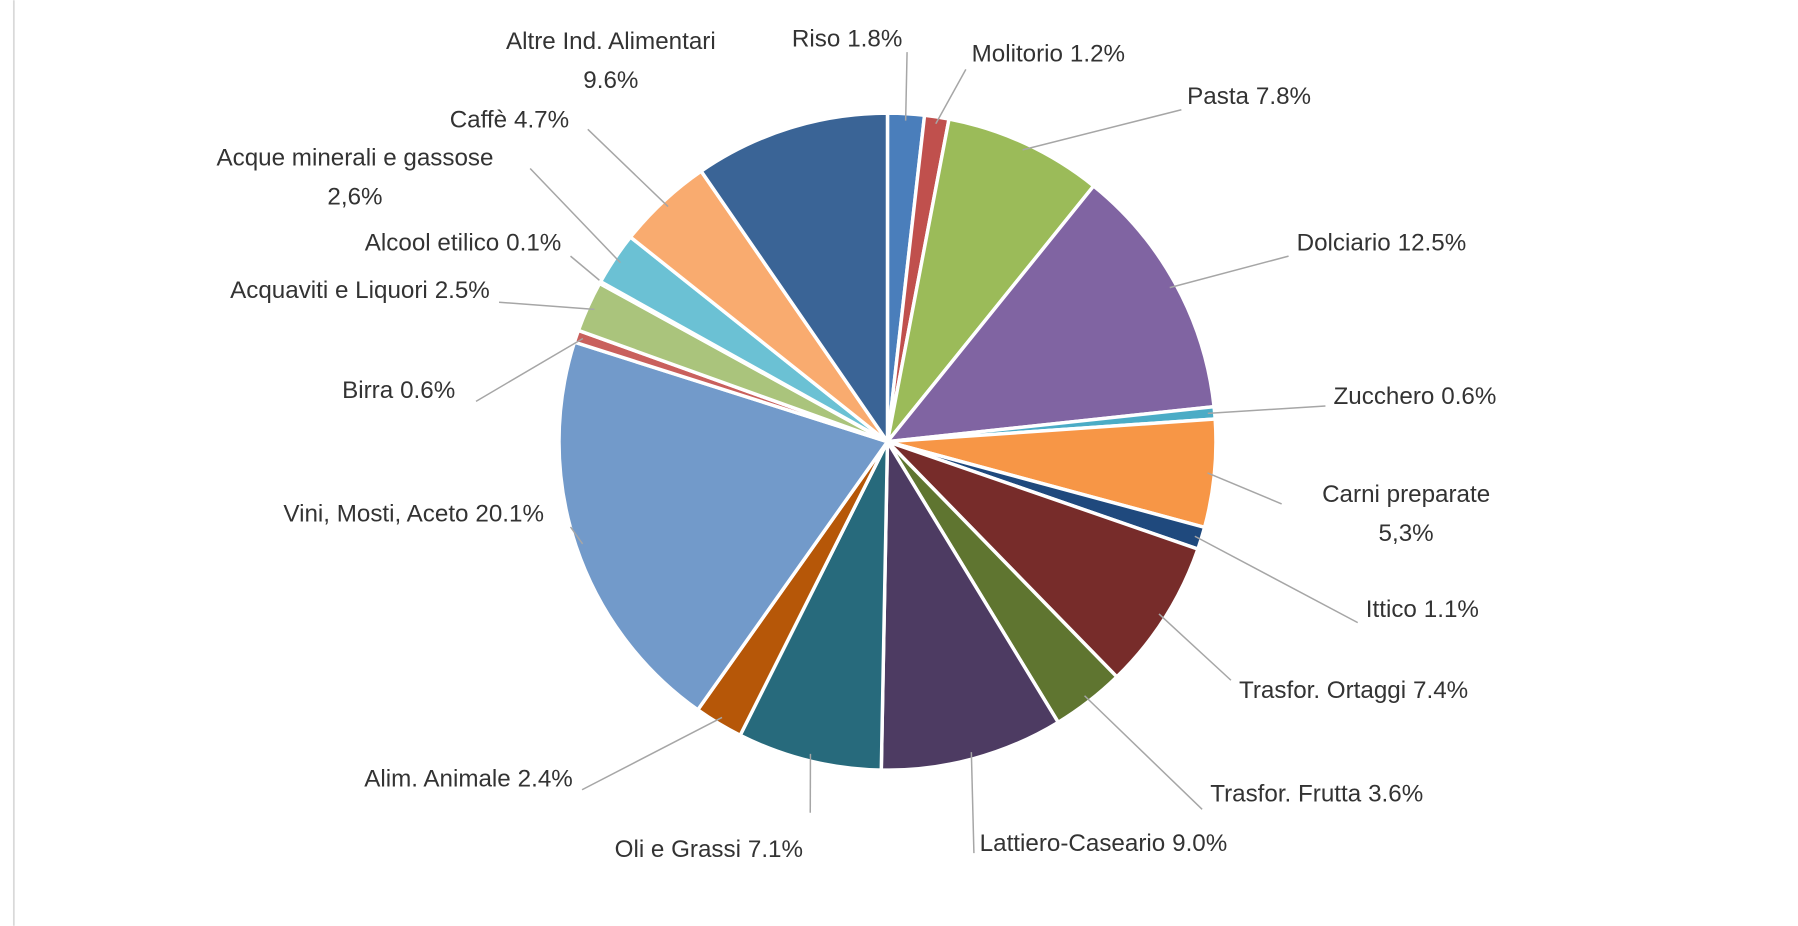 This screenshot has height=926, width=1798. What do you see at coordinates (1395, 794) in the screenshot?
I see `value-label: 3.6%` at bounding box center [1395, 794].